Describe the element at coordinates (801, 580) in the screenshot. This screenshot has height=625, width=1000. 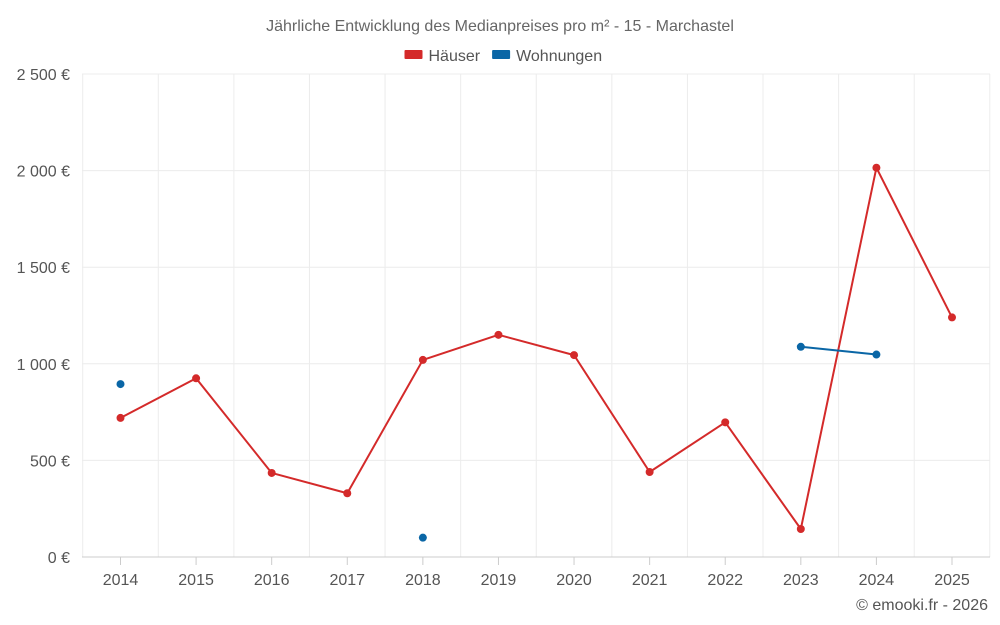
I see `x-tick-label: 2023` at that location.